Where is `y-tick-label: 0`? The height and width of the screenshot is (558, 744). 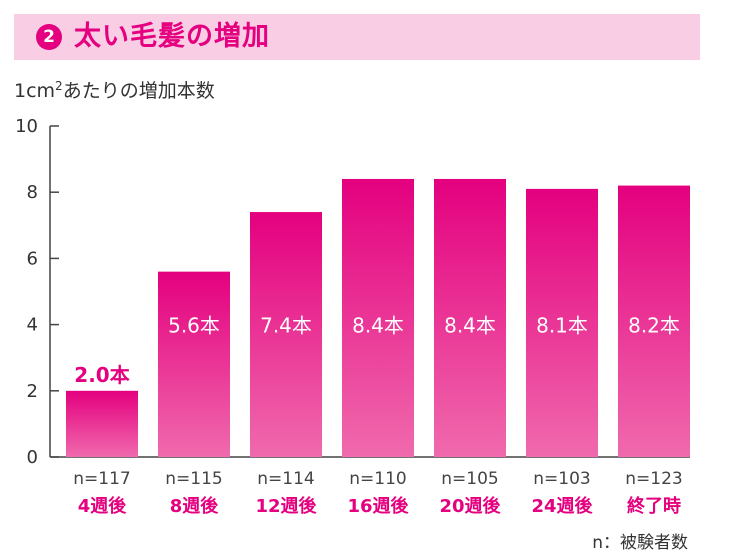 y-tick-label: 0 is located at coordinates (32, 457).